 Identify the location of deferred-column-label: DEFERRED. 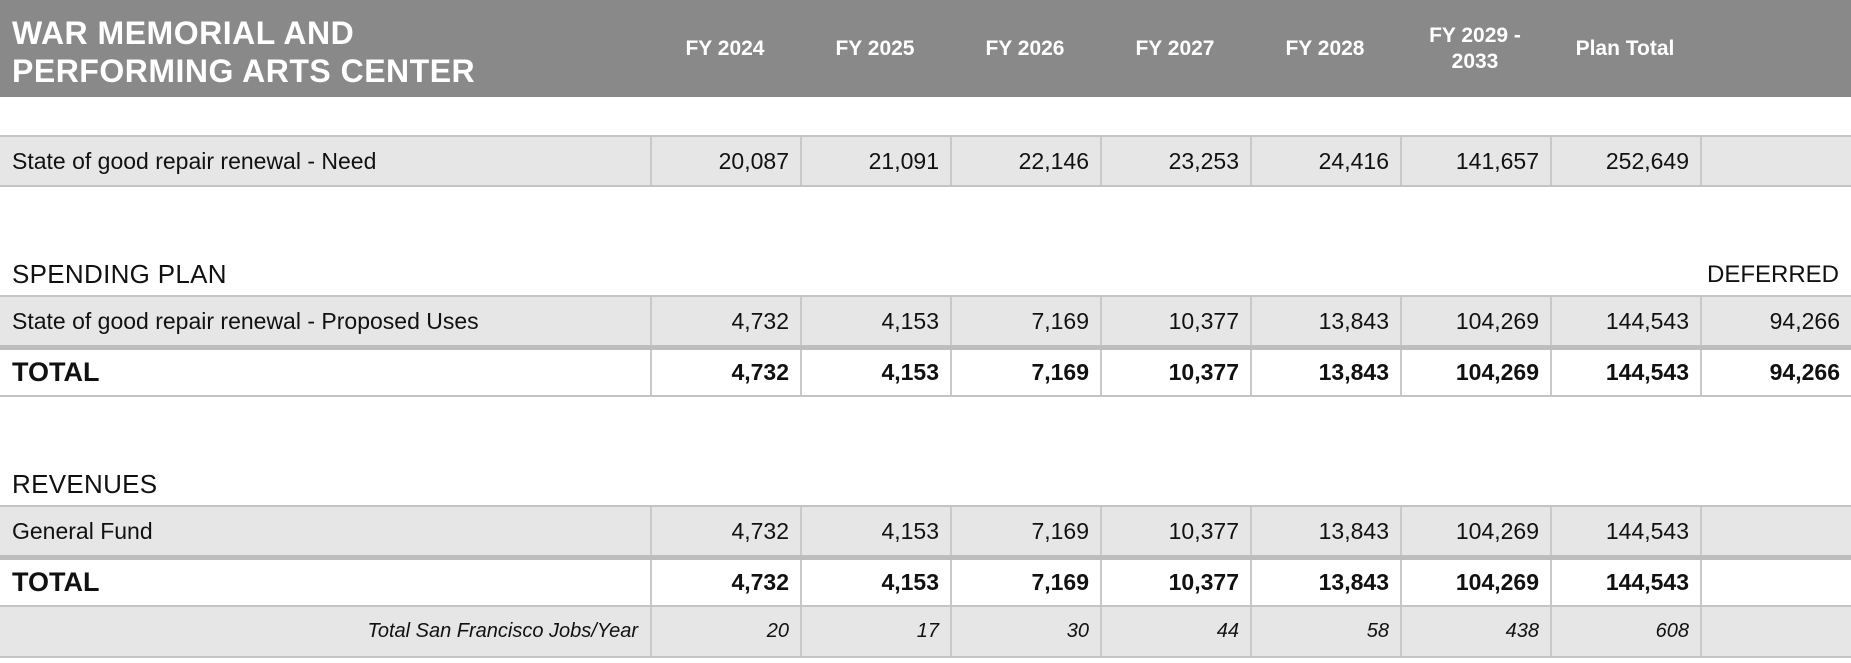
(1772, 274).